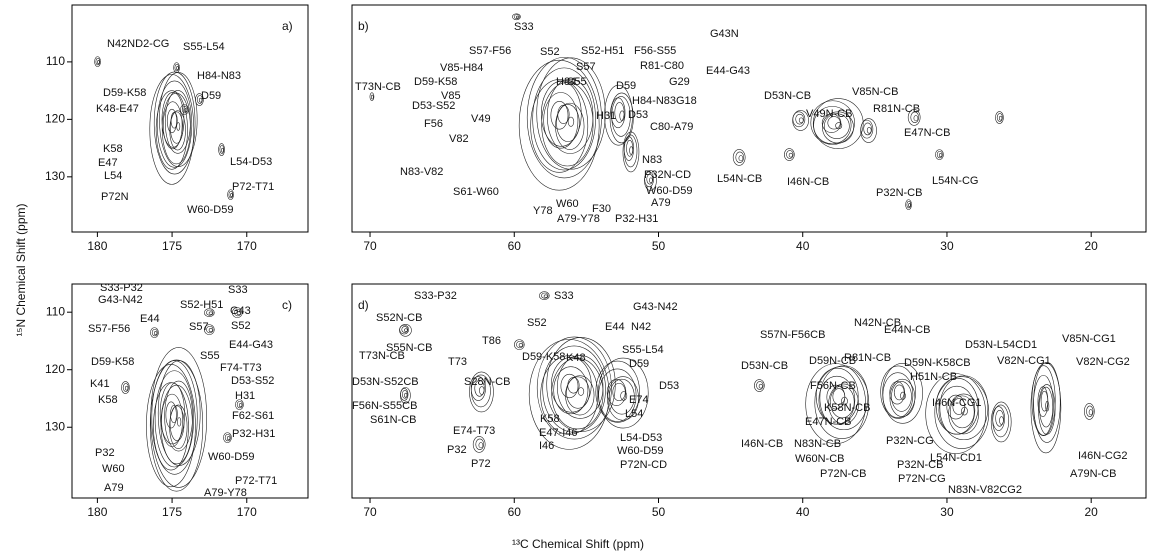 This screenshot has height=554, width=1156. Describe the element at coordinates (515, 512) in the screenshot. I see `x-tick-label: 60` at that location.